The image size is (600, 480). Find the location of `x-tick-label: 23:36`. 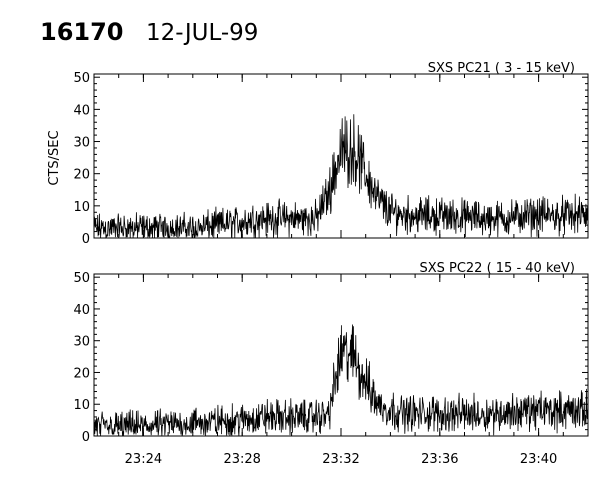

x-tick-label: 23:36 is located at coordinates (439, 459).